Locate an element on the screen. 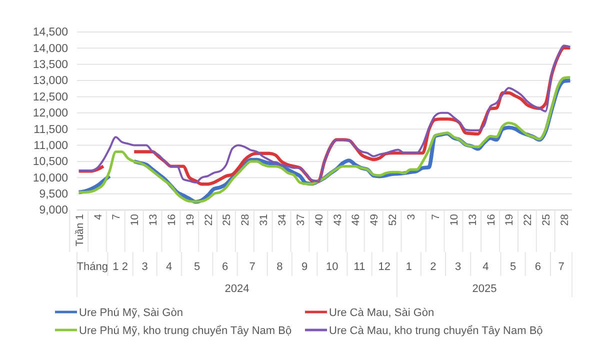  text: 2024 is located at coordinates (237, 289).